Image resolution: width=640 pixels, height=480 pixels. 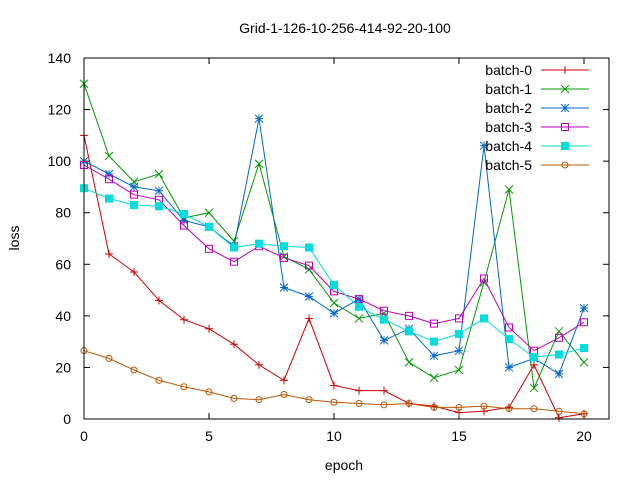 What do you see at coordinates (508, 165) in the screenshot?
I see `legend-label: batch-5` at bounding box center [508, 165].